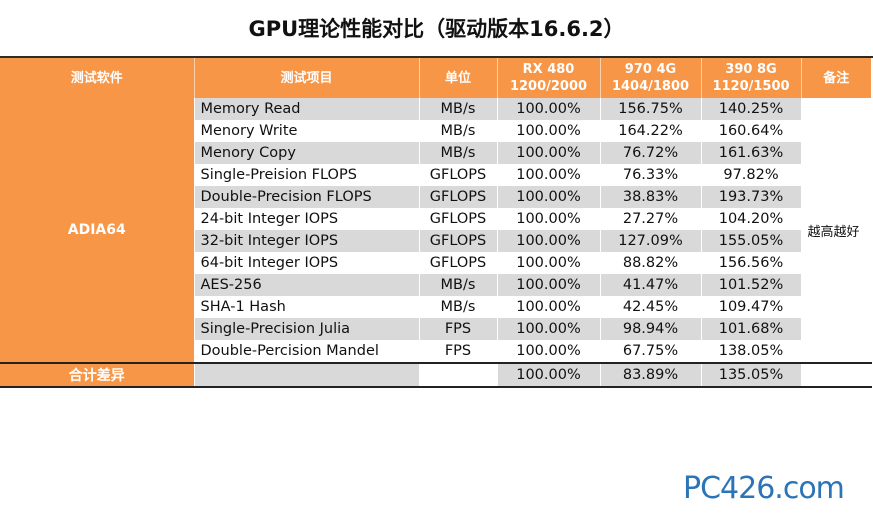 This screenshot has height=524, width=873. Describe the element at coordinates (97, 78) in the screenshot. I see `header-software: 测试软件` at that location.